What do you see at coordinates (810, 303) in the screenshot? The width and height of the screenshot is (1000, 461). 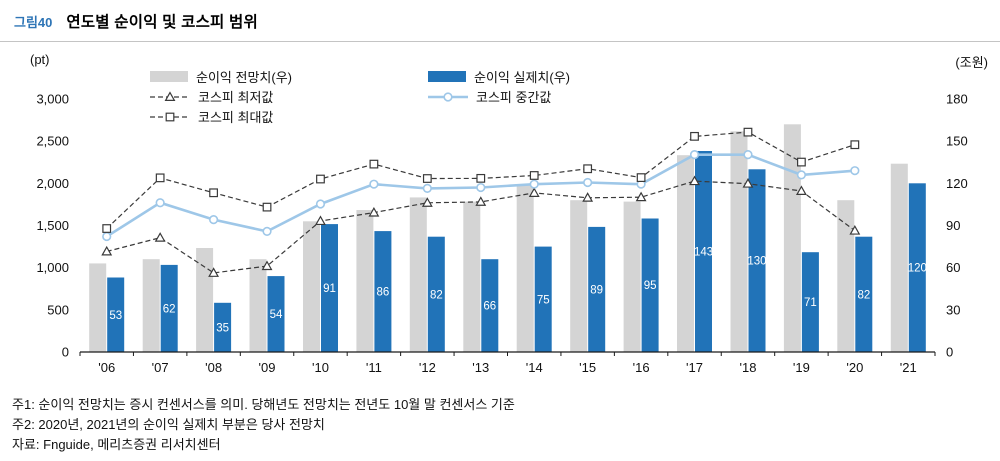 I see `svg-text: 71` at bounding box center [810, 303].